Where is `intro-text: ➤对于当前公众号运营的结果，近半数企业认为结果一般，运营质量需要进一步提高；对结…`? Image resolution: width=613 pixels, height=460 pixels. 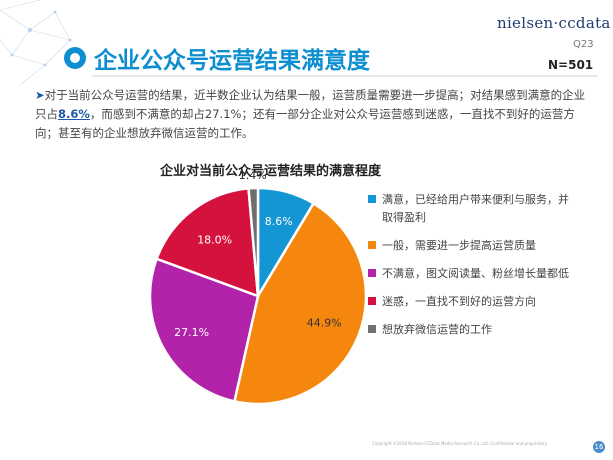
intro-text: ➤对于当前公众号运营的结果，近半数企业认为结果一般，运营质量需要进一步提高；对结… is located at coordinates (310, 114).